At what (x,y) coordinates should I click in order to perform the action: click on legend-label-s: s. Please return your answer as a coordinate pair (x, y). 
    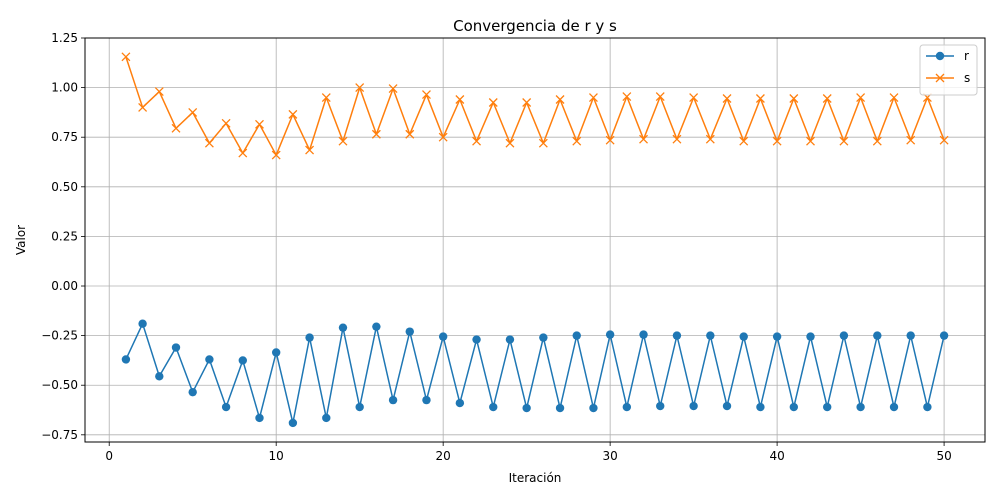
    Looking at the image, I should click on (967, 78).